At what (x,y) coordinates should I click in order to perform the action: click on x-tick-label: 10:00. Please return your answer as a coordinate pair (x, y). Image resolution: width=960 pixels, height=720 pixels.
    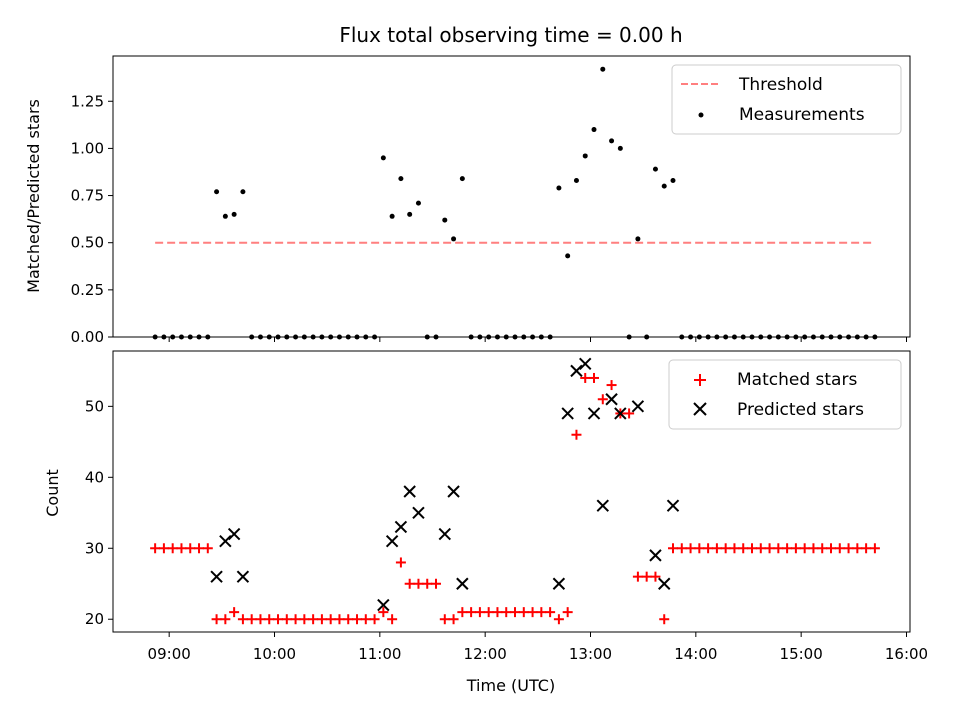
    Looking at the image, I should click on (274, 654).